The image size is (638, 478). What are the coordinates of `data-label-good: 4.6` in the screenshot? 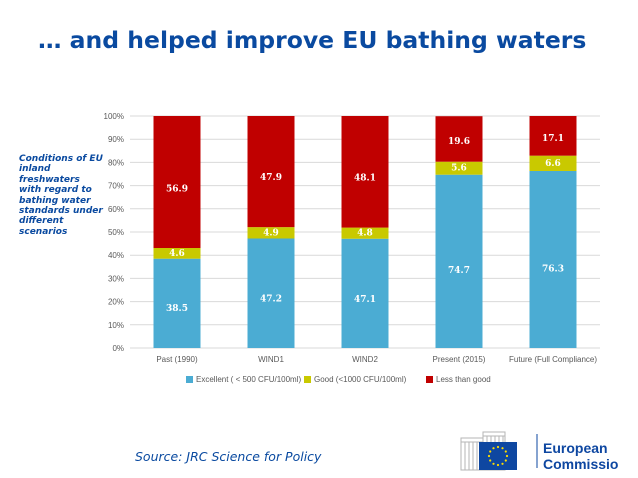 It's located at (177, 254).